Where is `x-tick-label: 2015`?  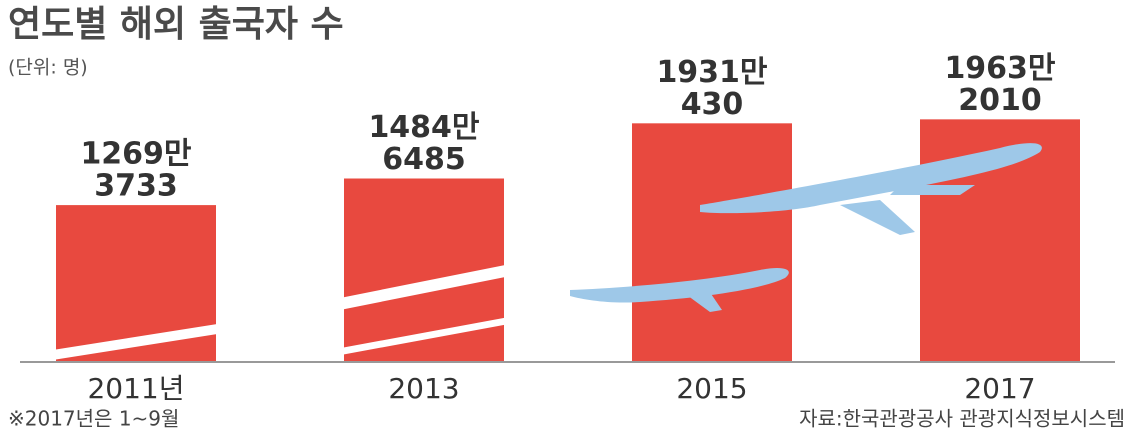
x-tick-label: 2015 is located at coordinates (711, 388).